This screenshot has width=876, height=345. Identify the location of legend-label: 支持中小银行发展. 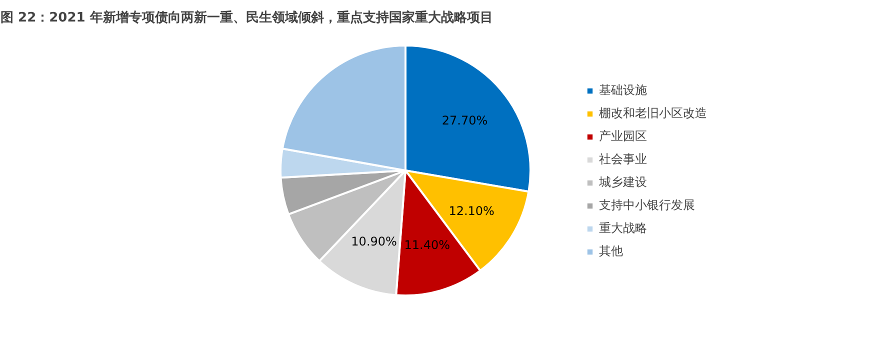
(647, 205).